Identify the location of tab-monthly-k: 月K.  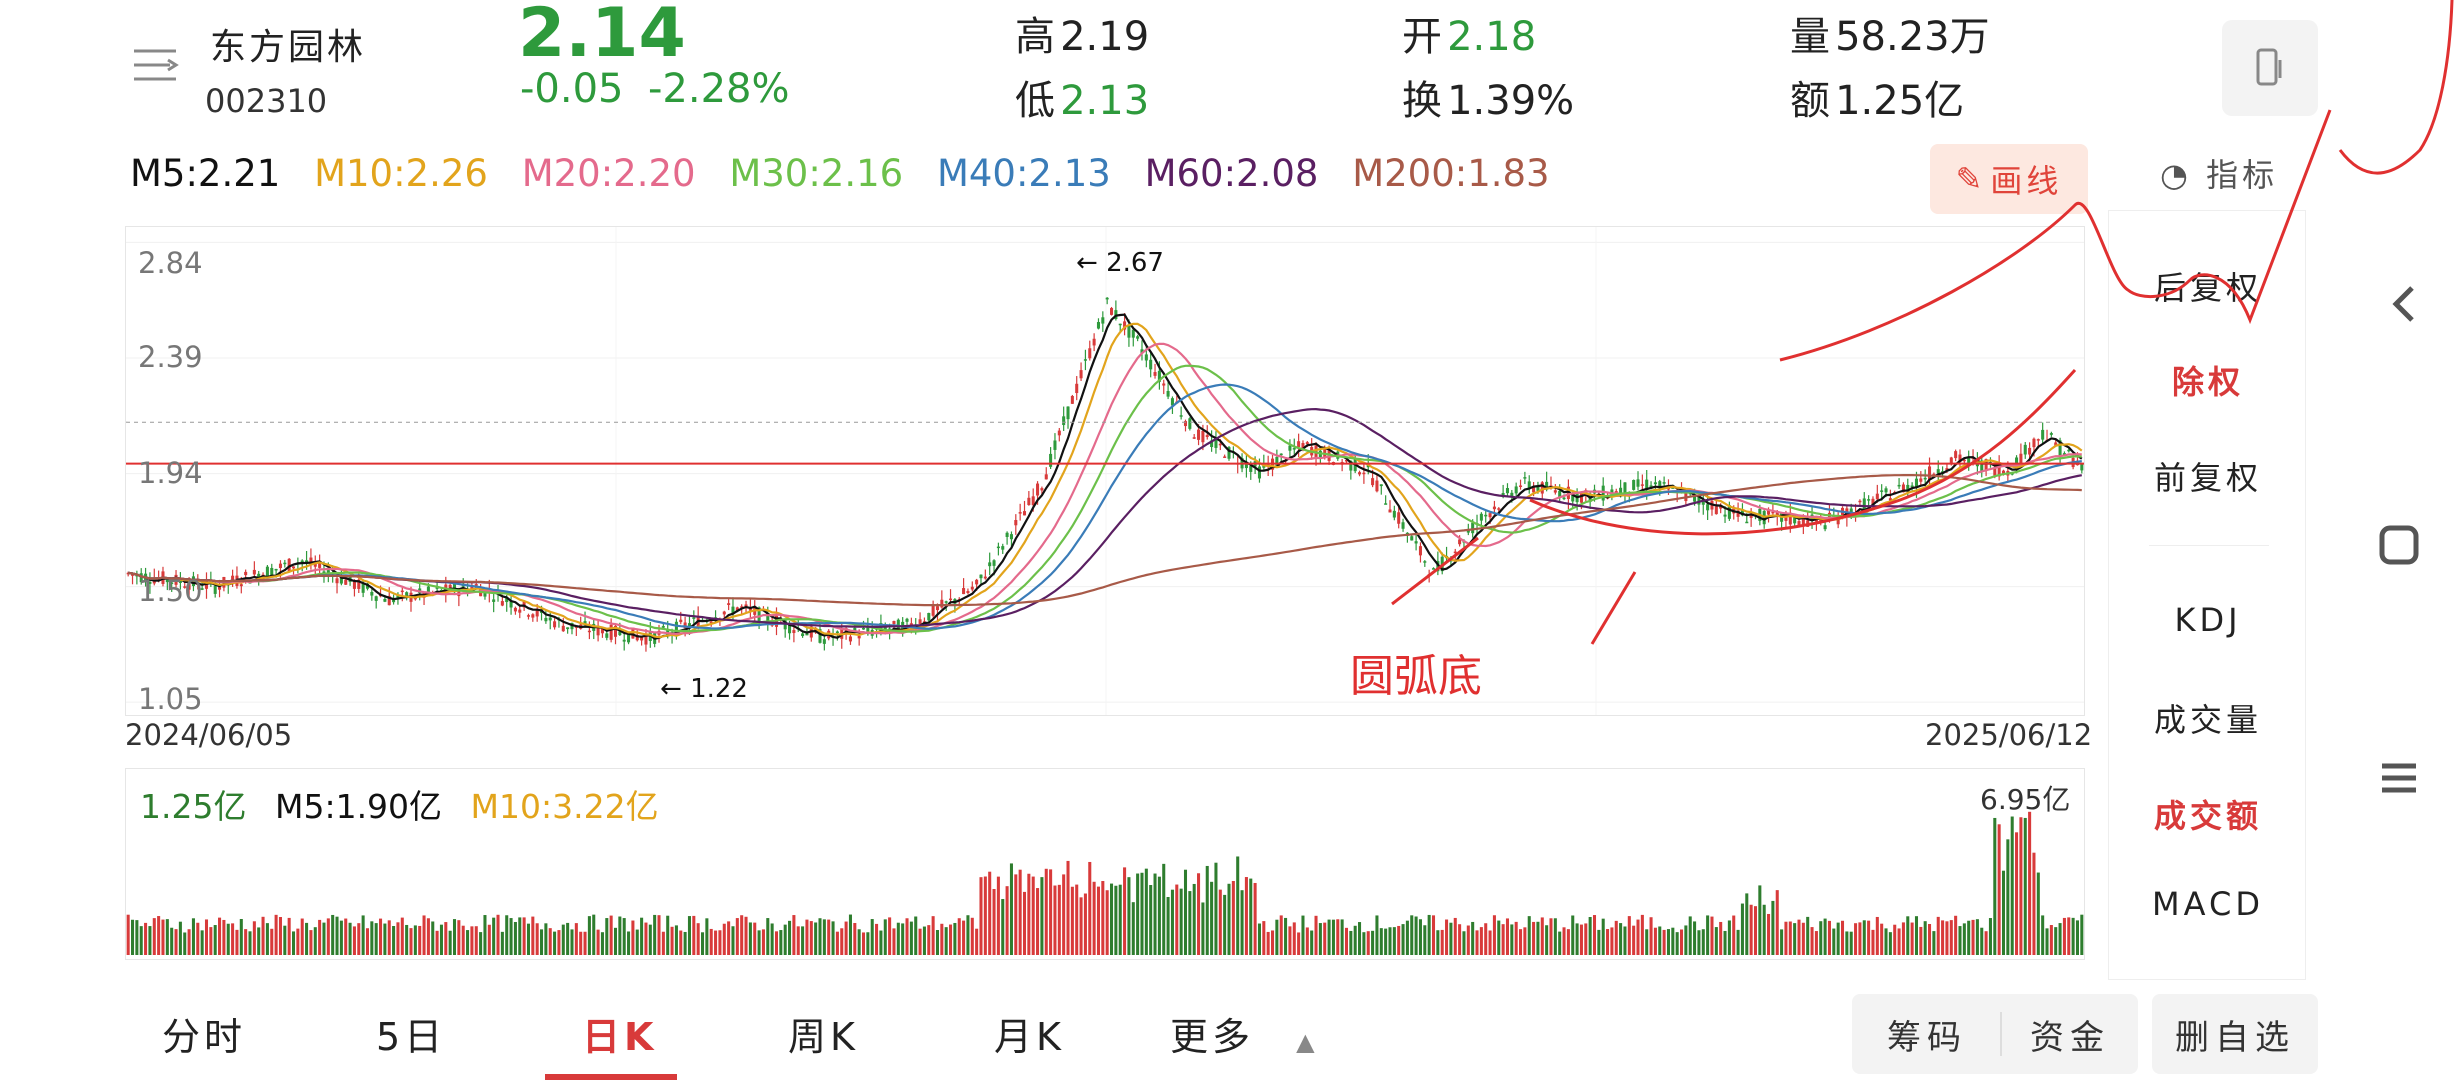
(1029, 1037).